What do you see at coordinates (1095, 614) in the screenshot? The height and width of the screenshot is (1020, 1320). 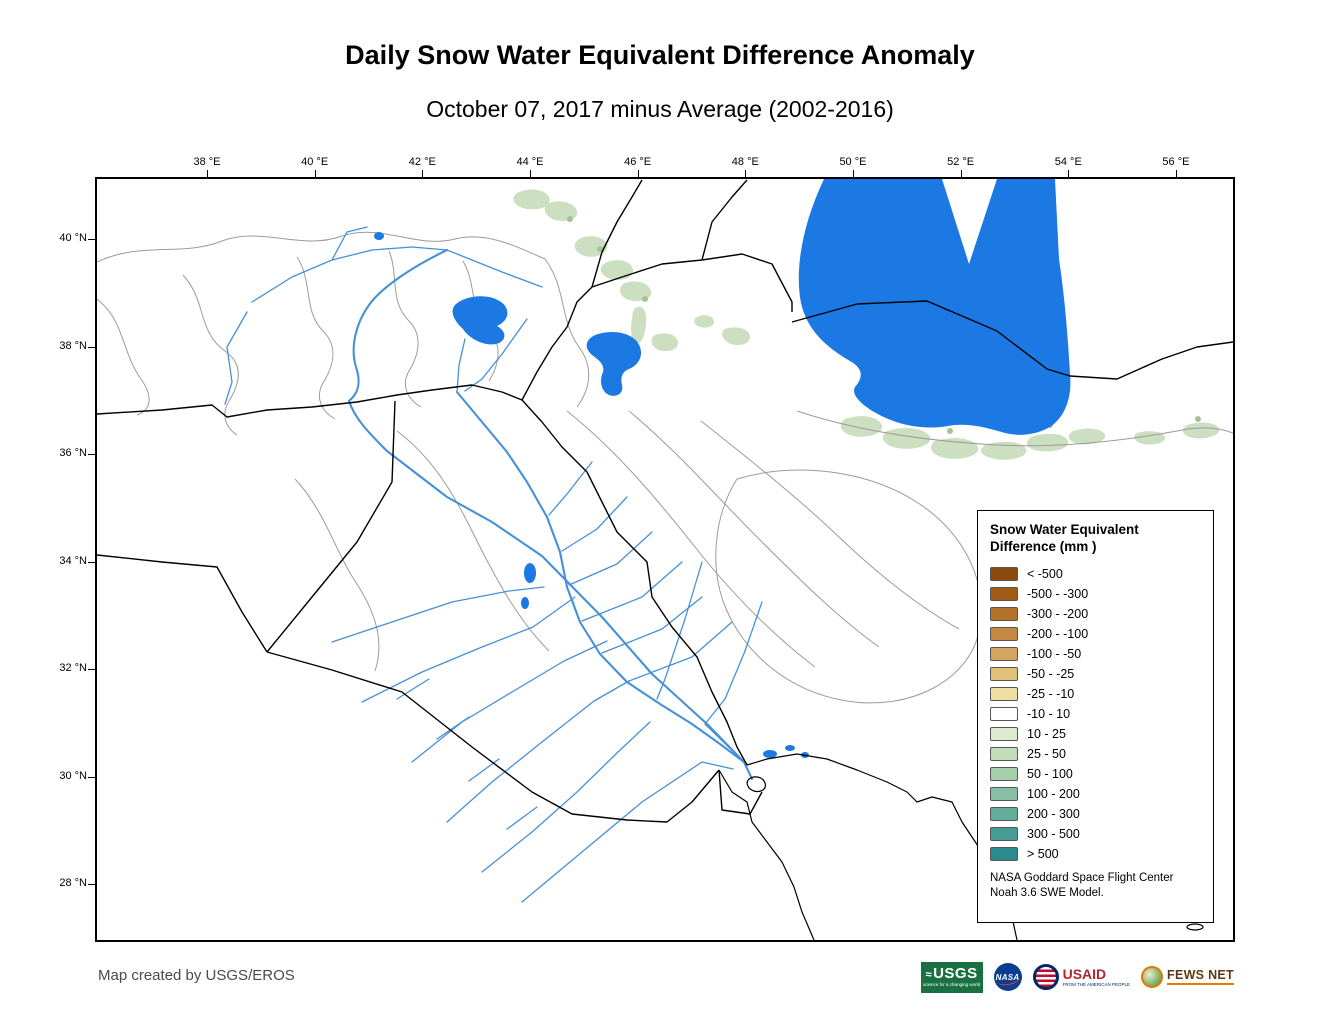 I see `legend-item: -300 - -200` at bounding box center [1095, 614].